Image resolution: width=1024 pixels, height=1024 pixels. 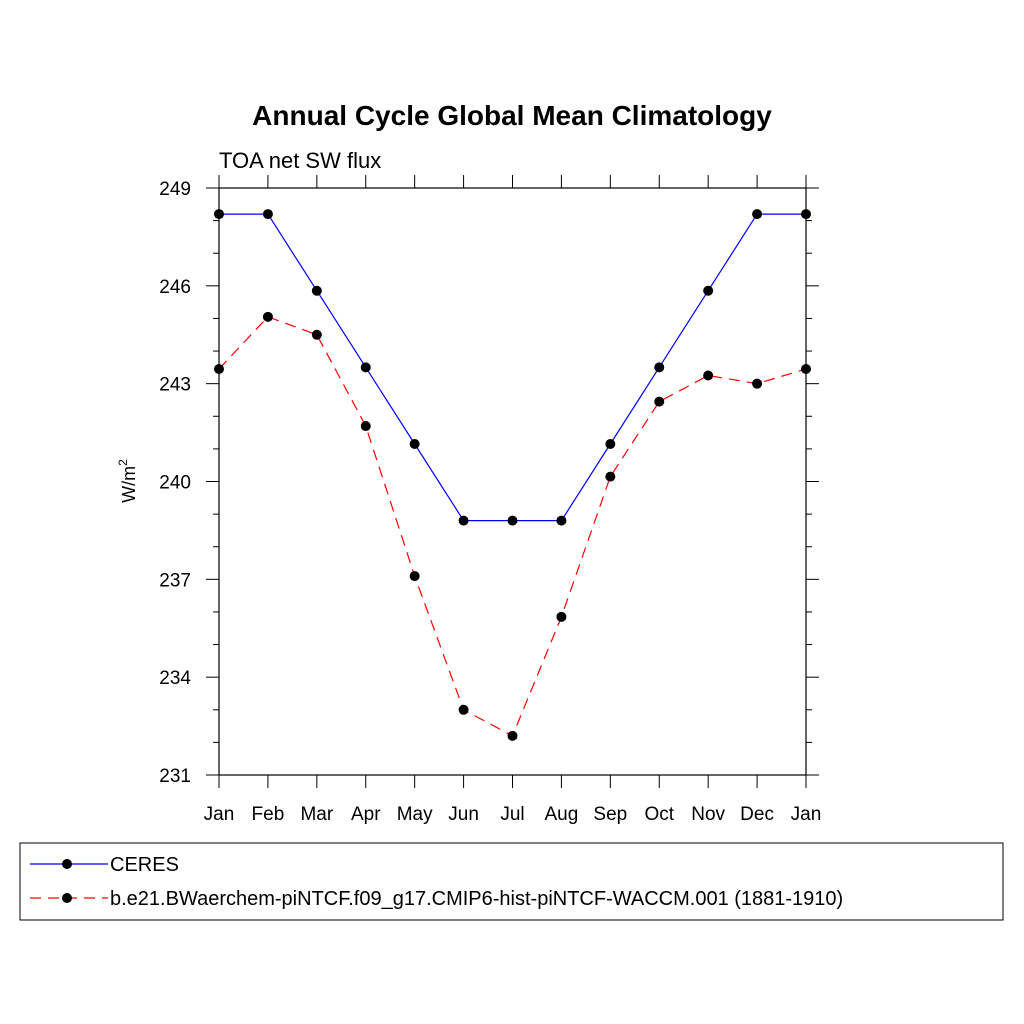 What do you see at coordinates (708, 814) in the screenshot?
I see `x-tick-label: Nov` at bounding box center [708, 814].